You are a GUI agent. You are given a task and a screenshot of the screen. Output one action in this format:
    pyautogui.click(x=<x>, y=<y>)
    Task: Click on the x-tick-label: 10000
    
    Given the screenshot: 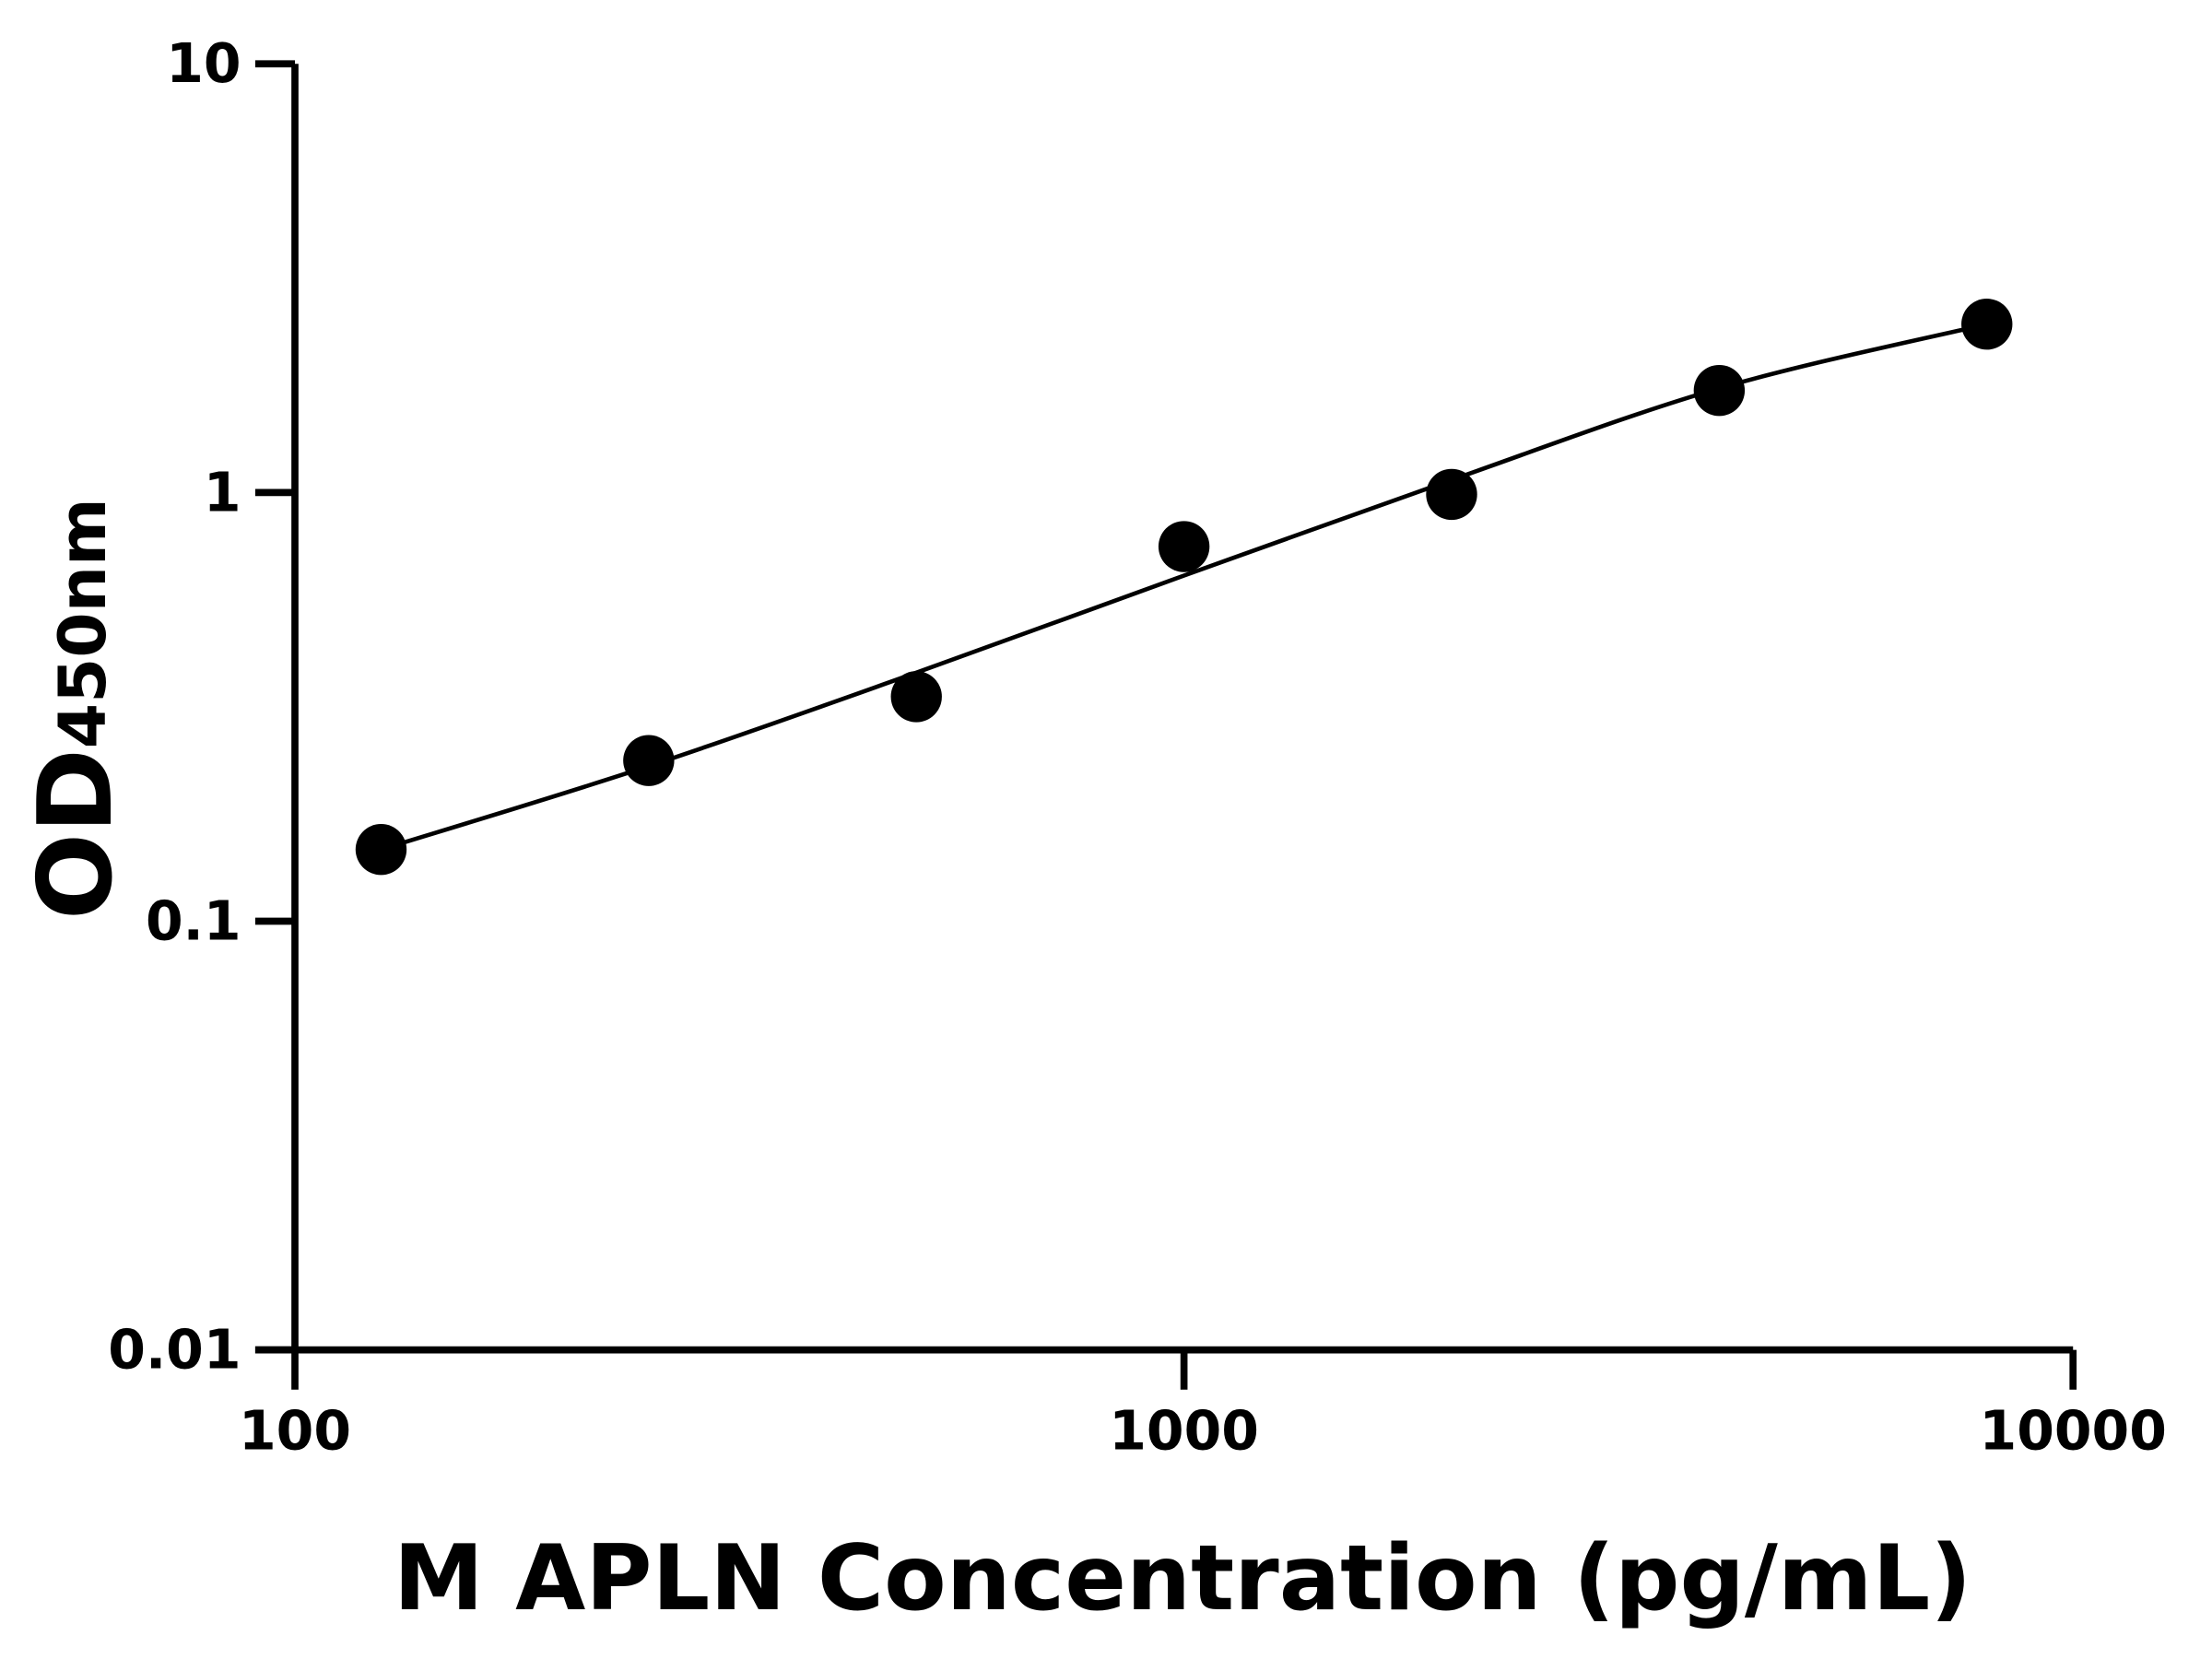 What is the action you would take?
    pyautogui.click(x=2073, y=1430)
    